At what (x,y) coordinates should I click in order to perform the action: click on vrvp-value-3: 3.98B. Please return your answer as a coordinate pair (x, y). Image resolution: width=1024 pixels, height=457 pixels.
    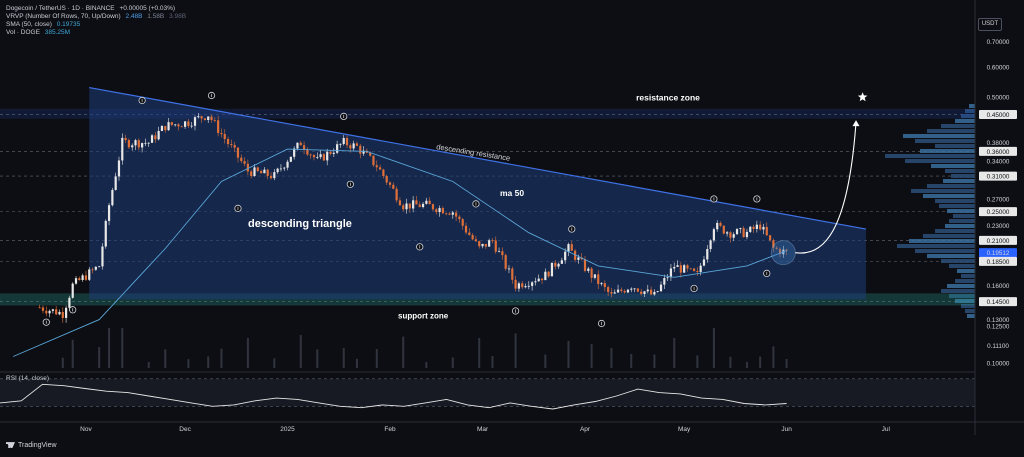
    Looking at the image, I should click on (178, 16).